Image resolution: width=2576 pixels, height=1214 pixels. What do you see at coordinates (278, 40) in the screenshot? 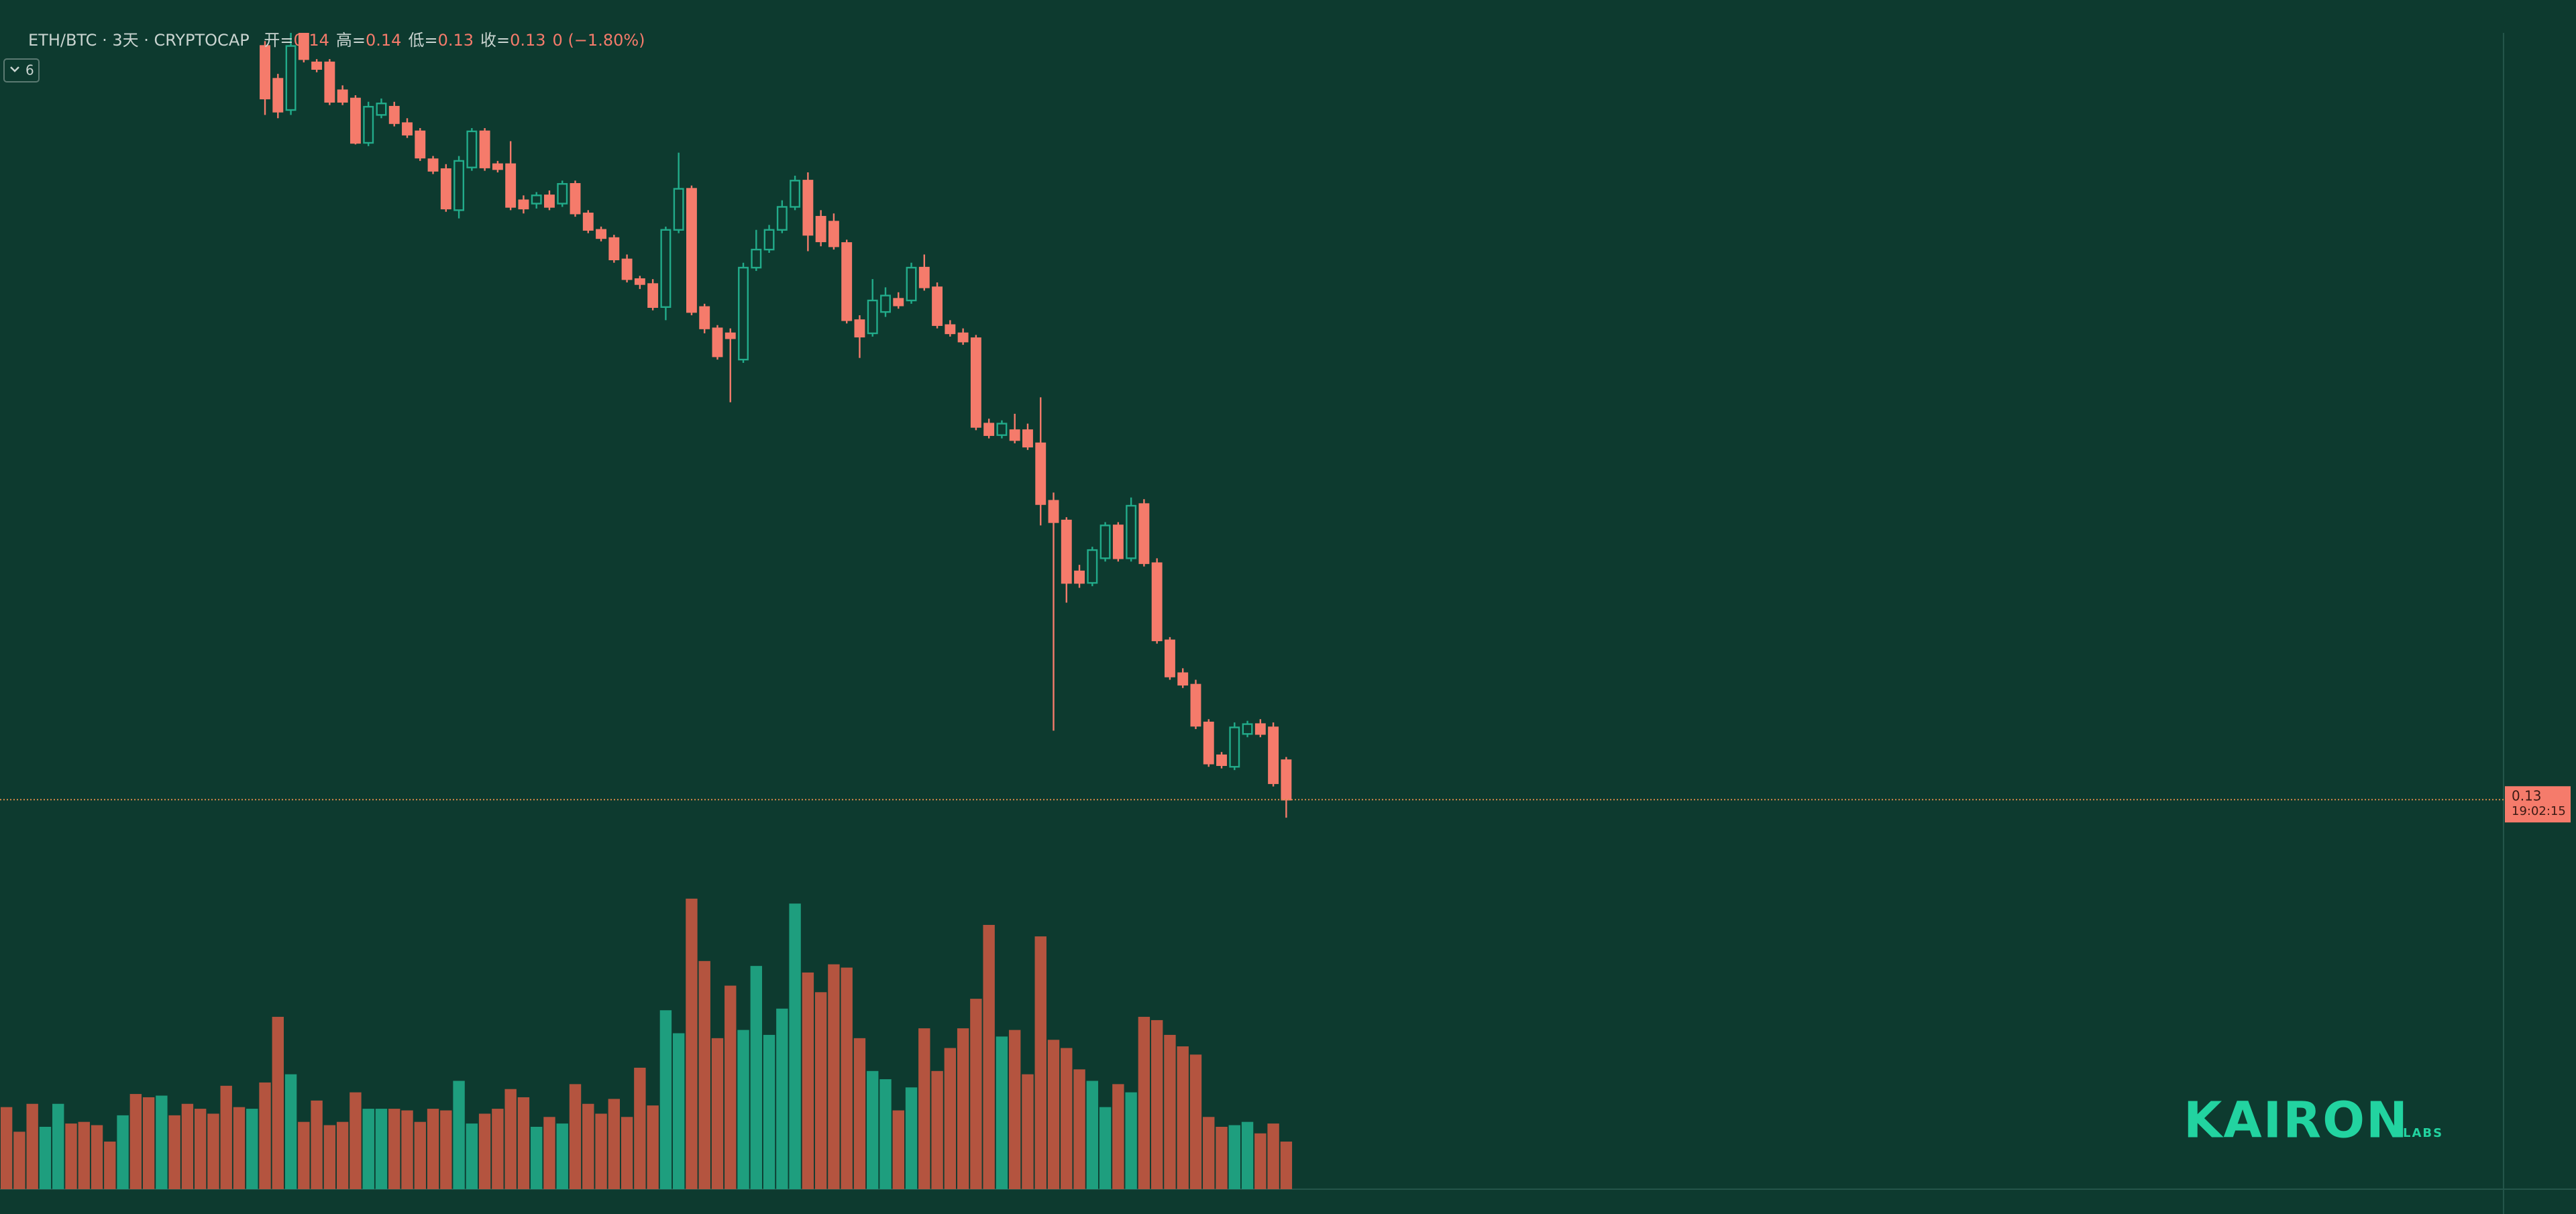
I see `legend-label: 开=` at bounding box center [278, 40].